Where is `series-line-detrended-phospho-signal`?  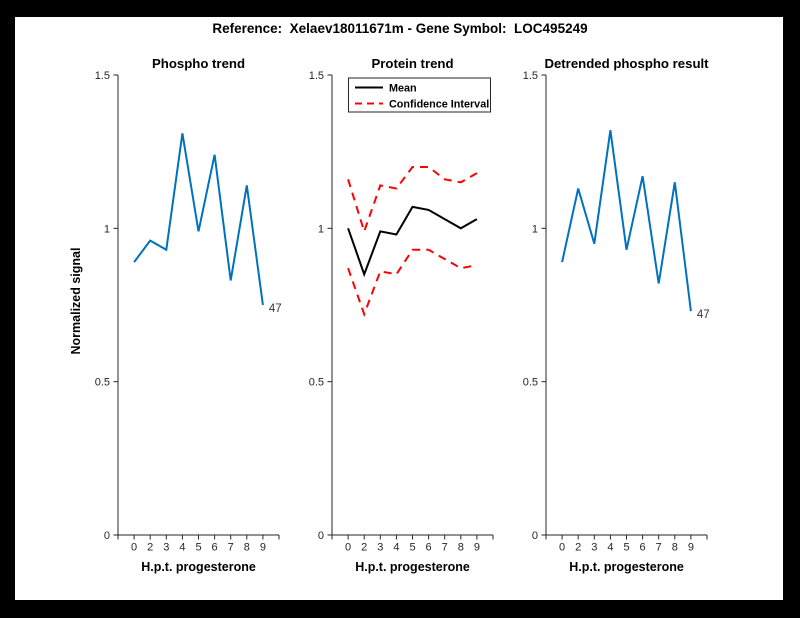 series-line-detrended-phospho-signal is located at coordinates (626, 221).